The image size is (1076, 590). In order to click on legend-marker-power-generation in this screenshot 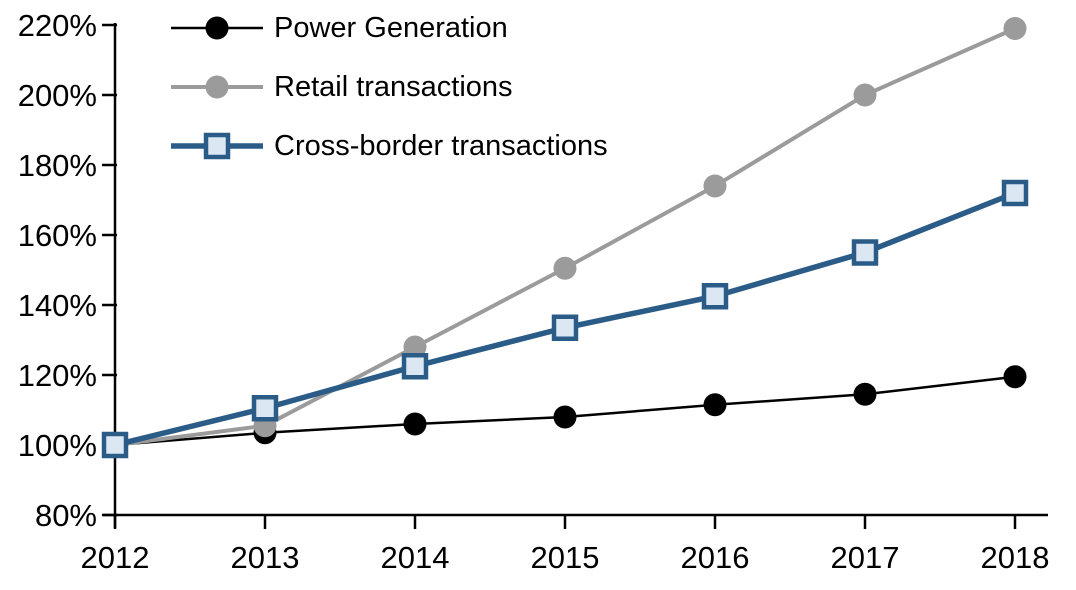, I will do `click(217, 28)`.